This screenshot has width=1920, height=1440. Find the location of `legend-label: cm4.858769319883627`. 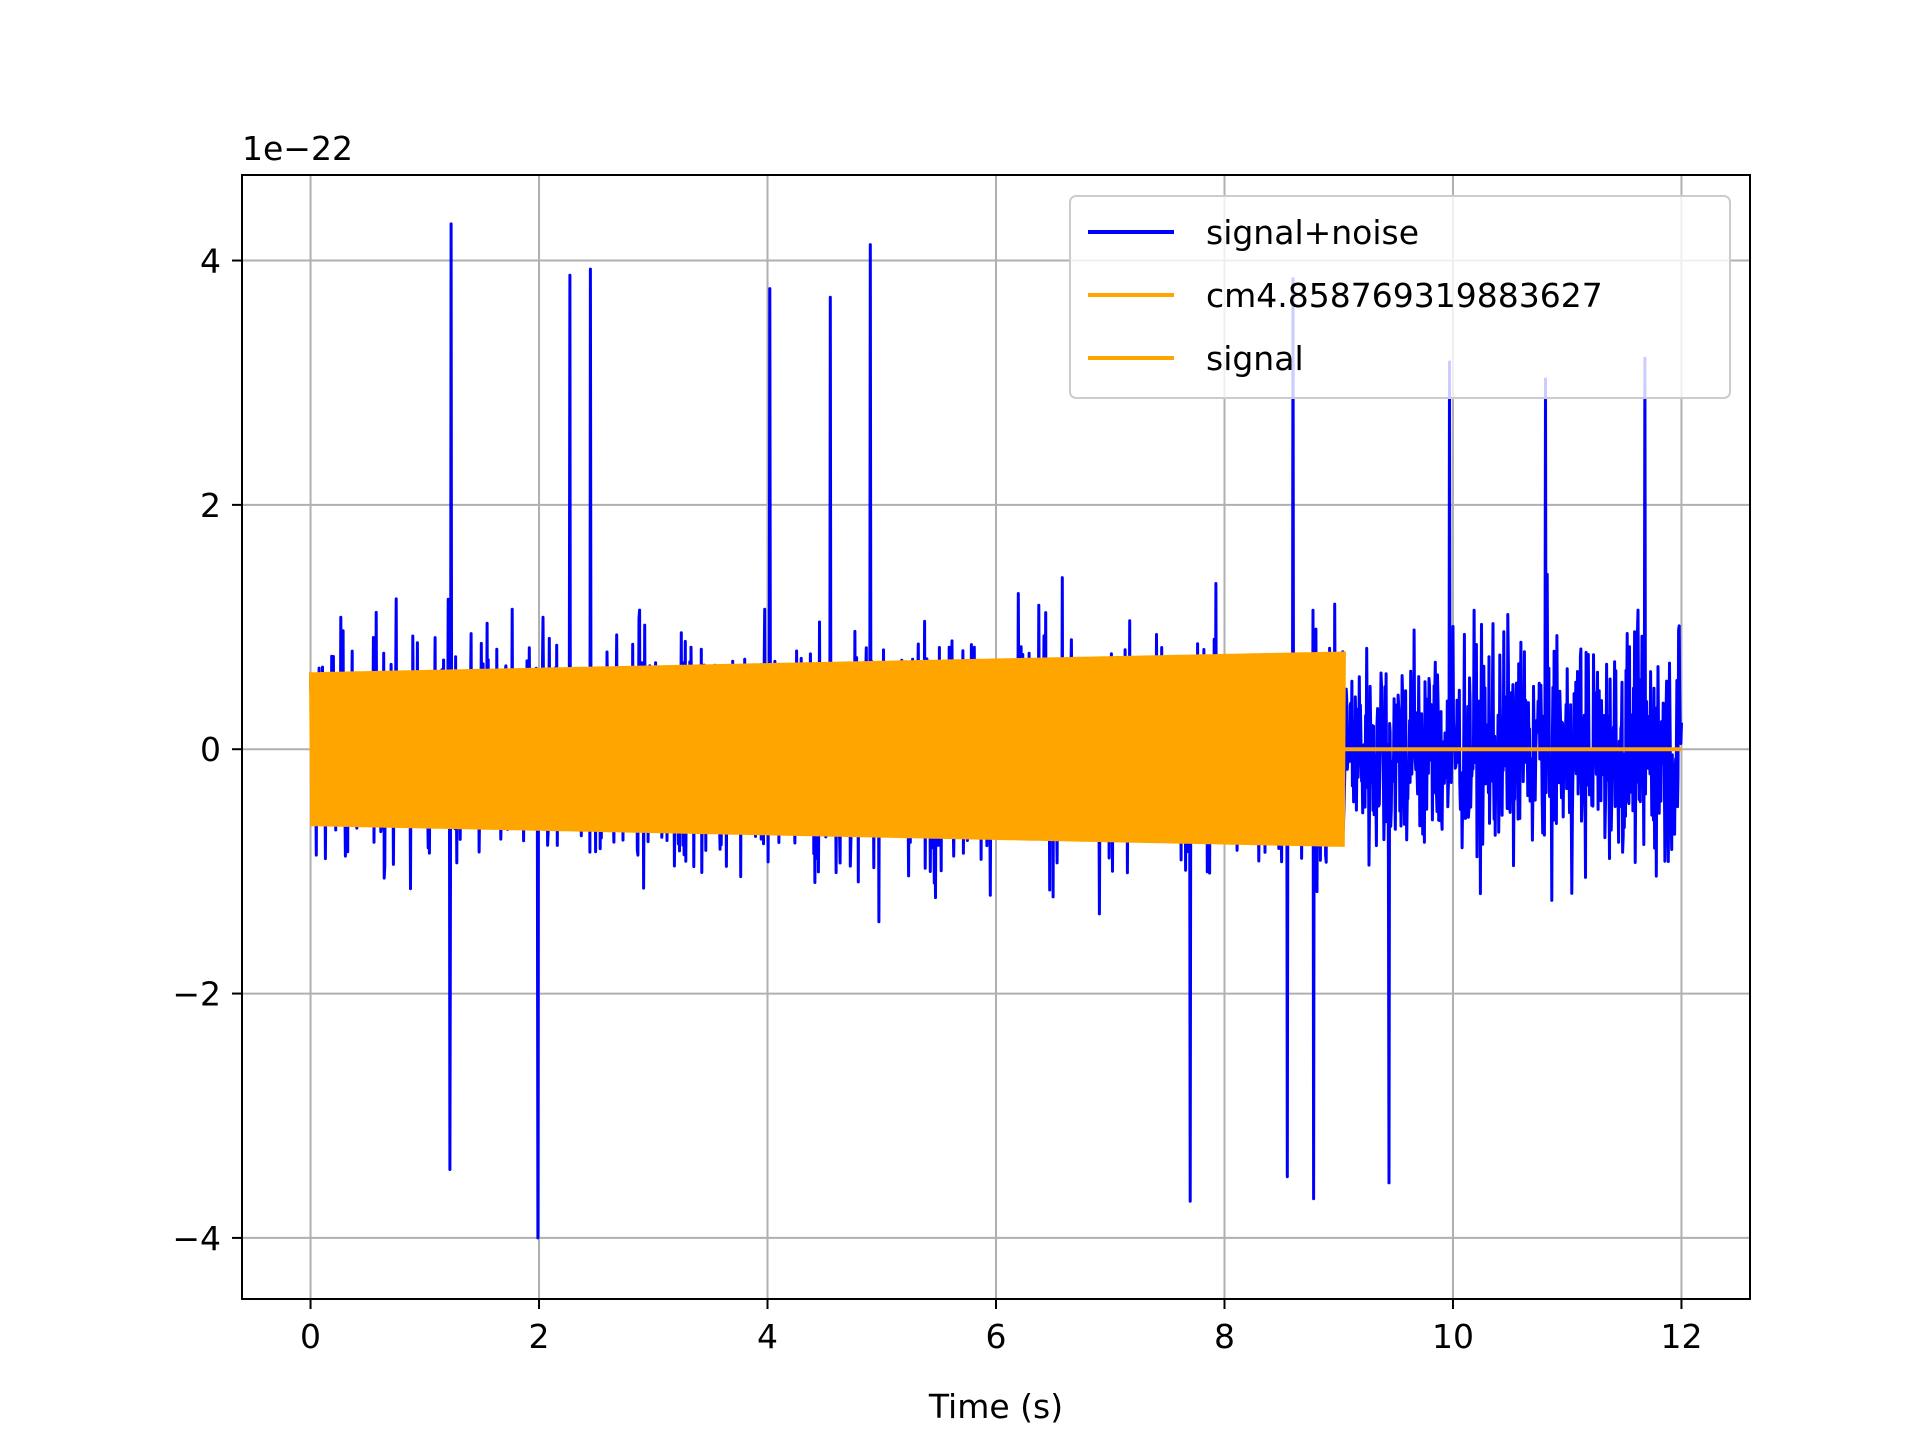

legend-label: cm4.858769319883627 is located at coordinates (1404, 295).